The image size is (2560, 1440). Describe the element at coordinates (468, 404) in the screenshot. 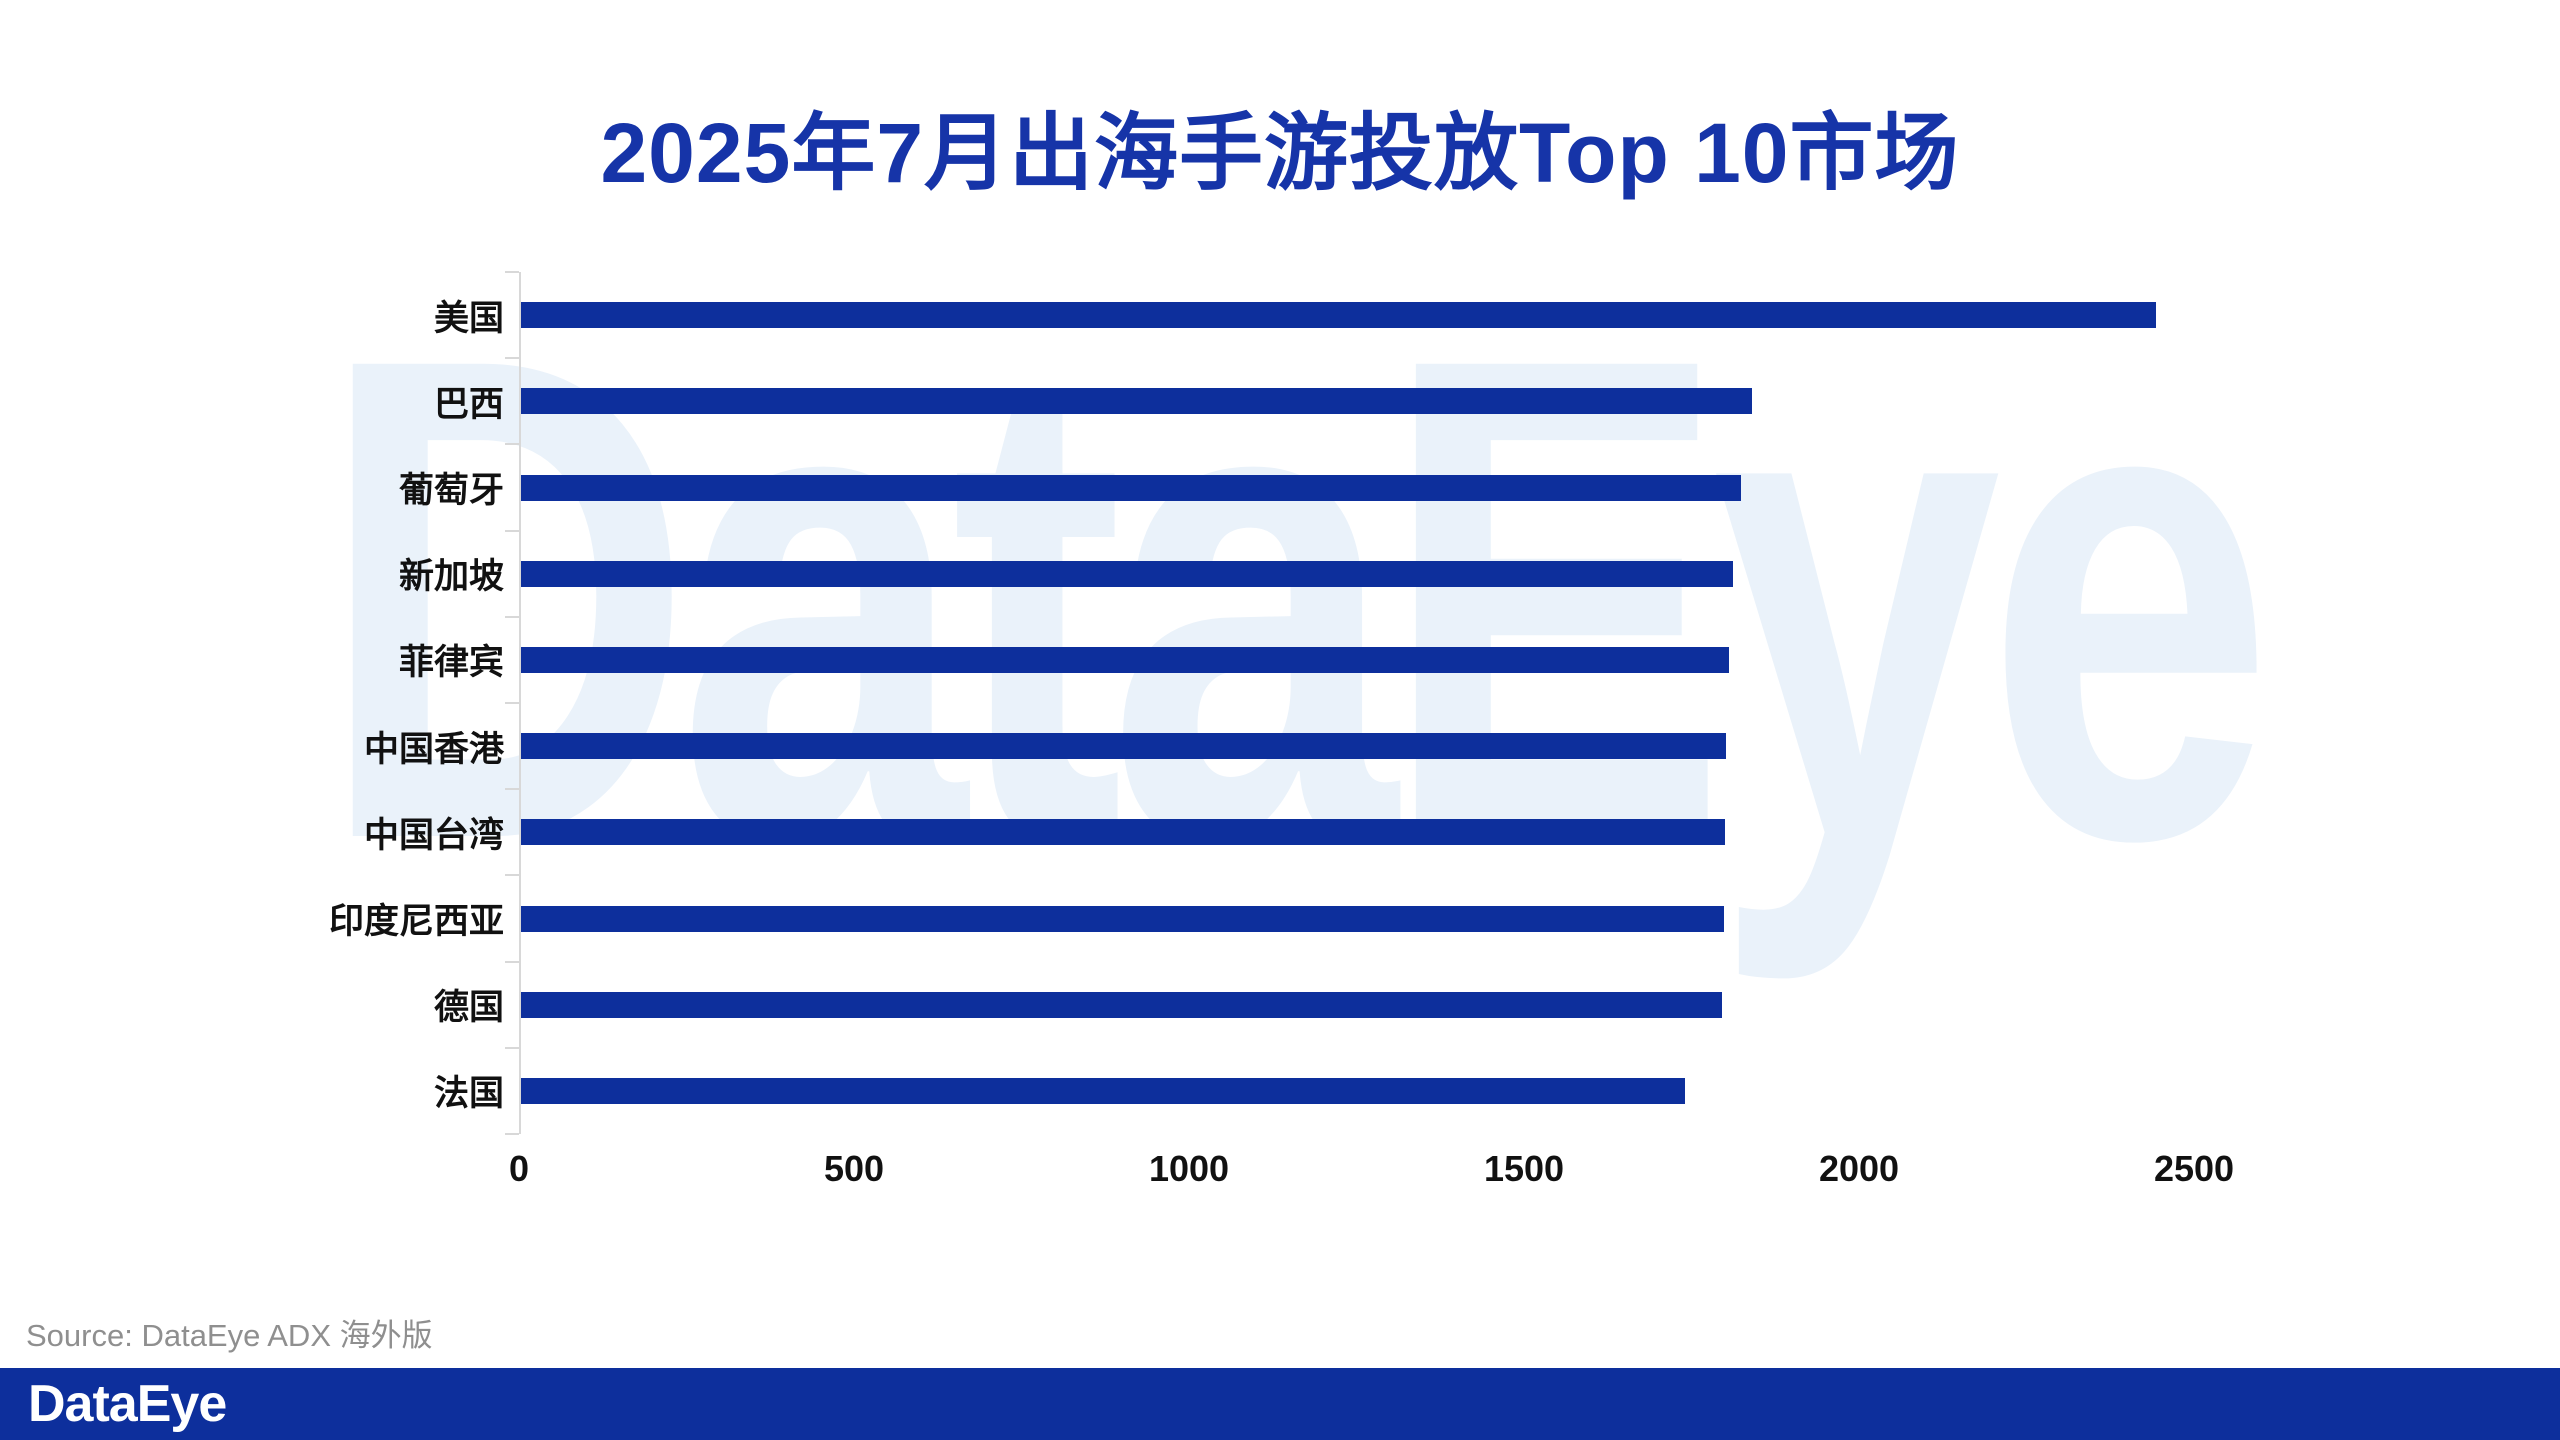

I see `category-label: 巴西` at that location.